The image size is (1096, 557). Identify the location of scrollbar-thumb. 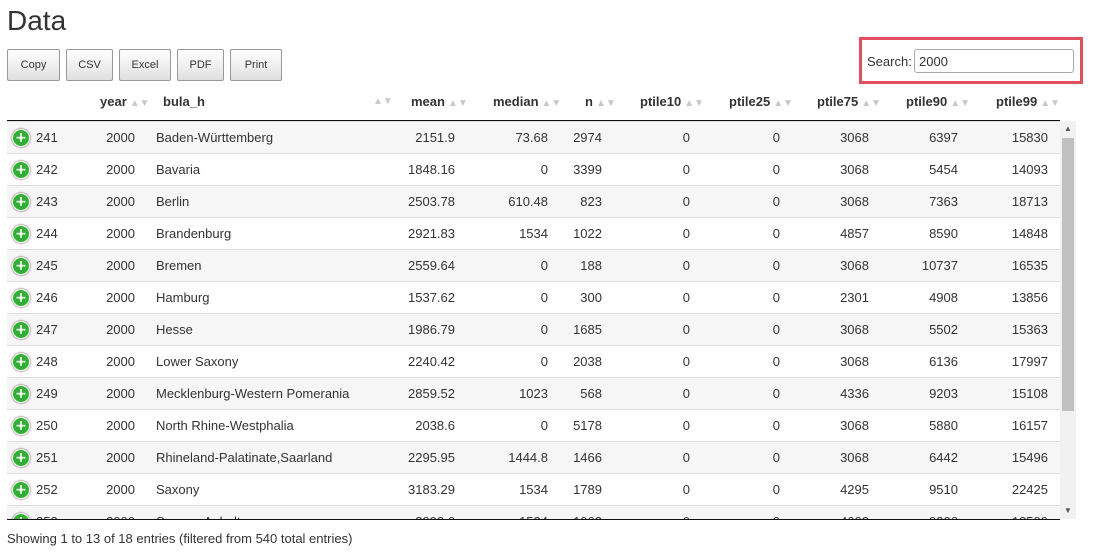
(1068, 274).